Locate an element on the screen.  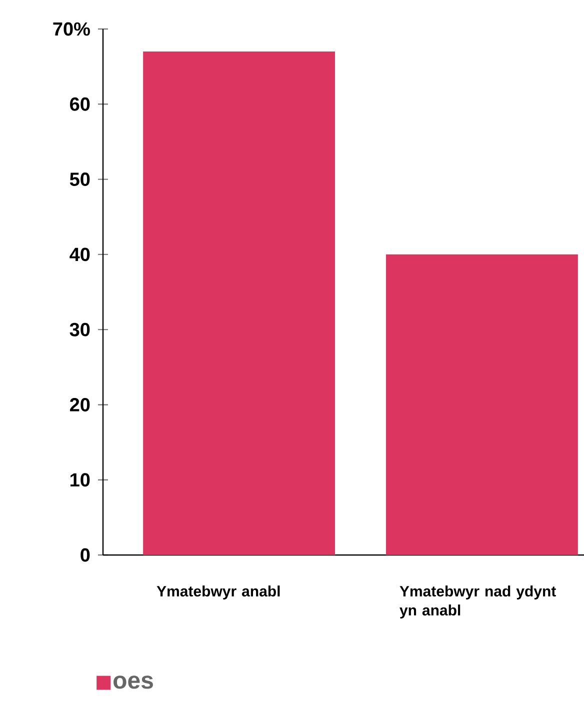
y-tick-label: 50 is located at coordinates (80, 179).